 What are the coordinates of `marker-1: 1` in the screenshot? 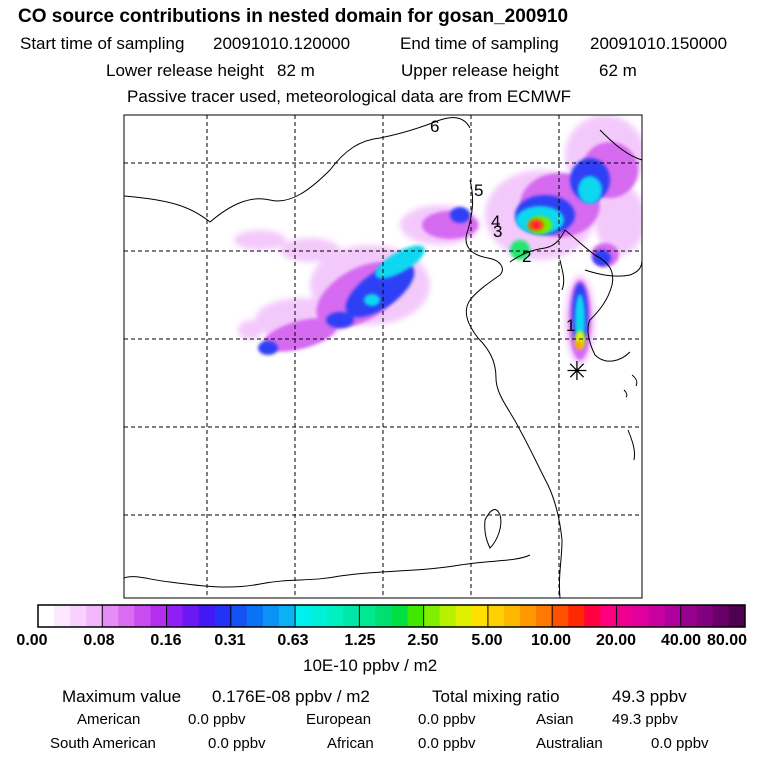 It's located at (570, 325).